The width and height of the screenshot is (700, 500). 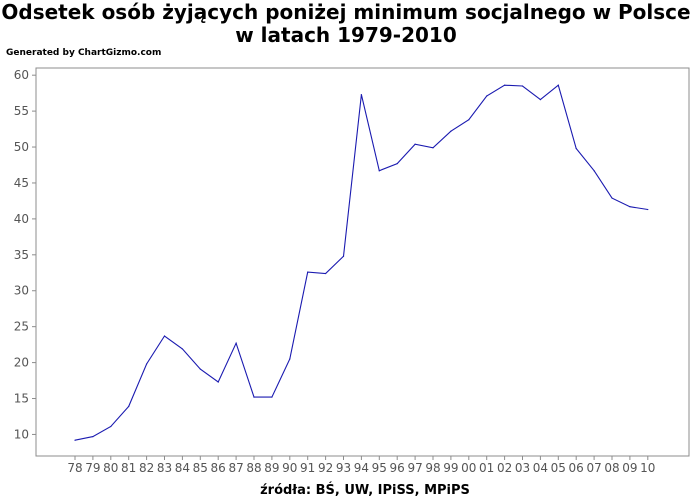 What do you see at coordinates (21, 111) in the screenshot?
I see `y-tick-label: 55` at bounding box center [21, 111].